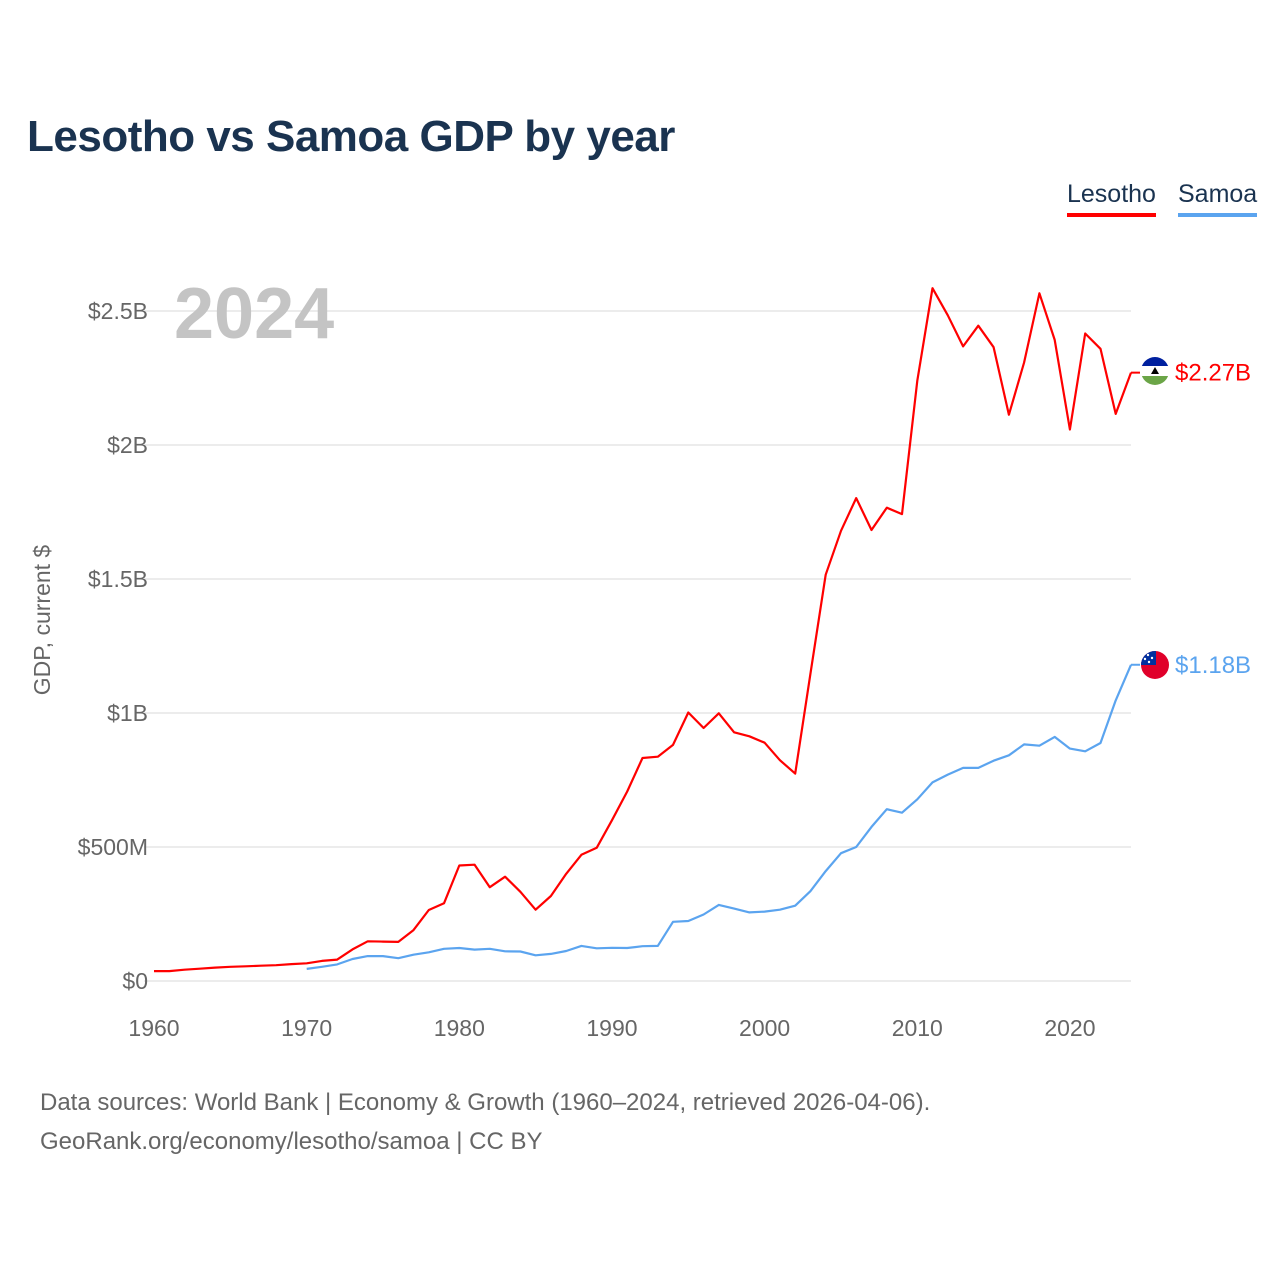  I want to click on lesotho-flag-icon, so click(1155, 371).